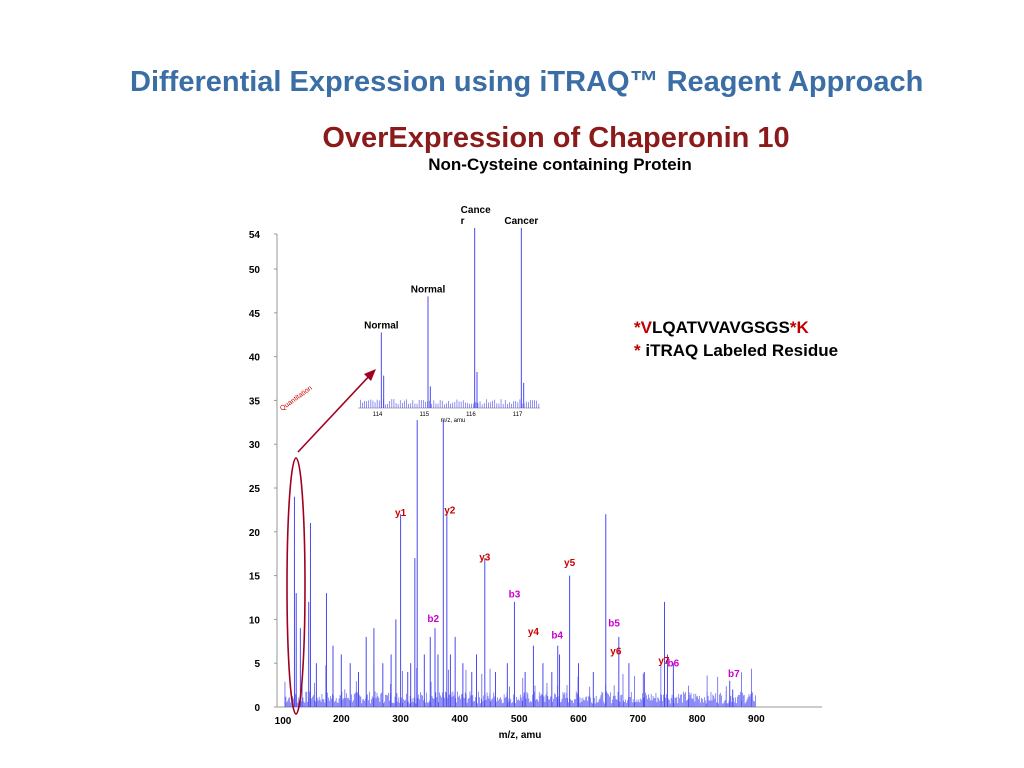 The width and height of the screenshot is (1024, 768). I want to click on x-axis-label: m/z, amu, so click(520, 735).